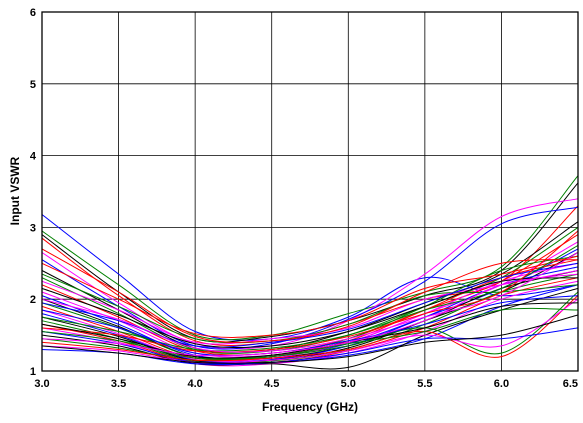 This screenshot has height=423, width=583. Describe the element at coordinates (33, 372) in the screenshot. I see `y-tick-label-0: 1` at that location.